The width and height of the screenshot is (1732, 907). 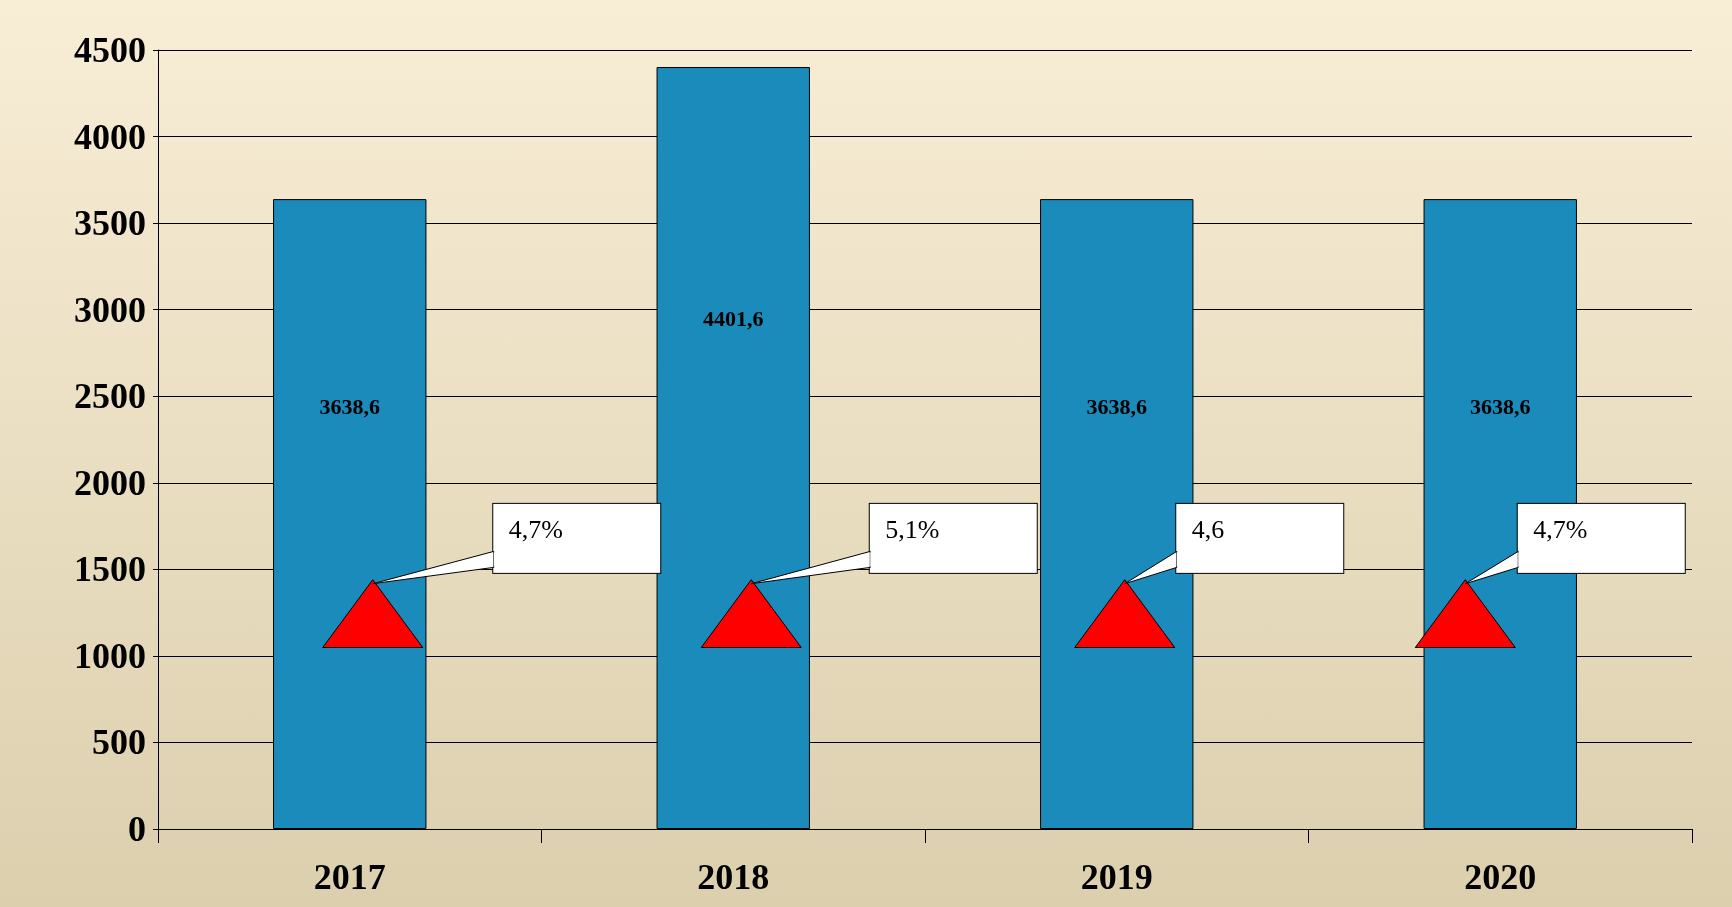 What do you see at coordinates (733, 318) in the screenshot?
I see `data-label: 4401,6` at bounding box center [733, 318].